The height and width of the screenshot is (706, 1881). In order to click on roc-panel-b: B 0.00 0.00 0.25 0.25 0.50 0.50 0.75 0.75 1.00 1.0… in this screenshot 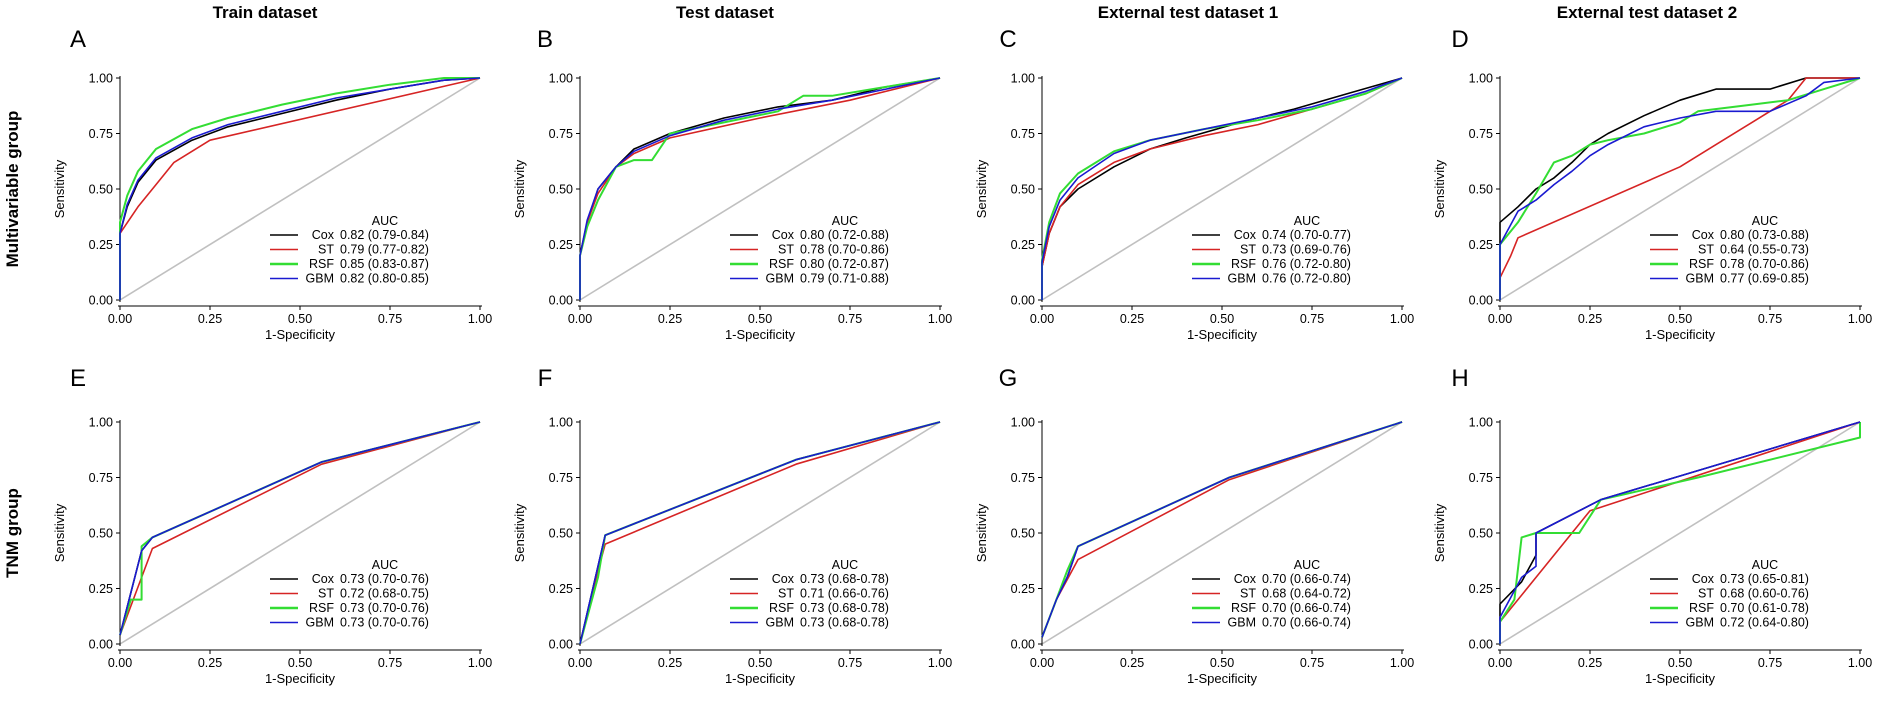, I will do `click(732, 184)`.